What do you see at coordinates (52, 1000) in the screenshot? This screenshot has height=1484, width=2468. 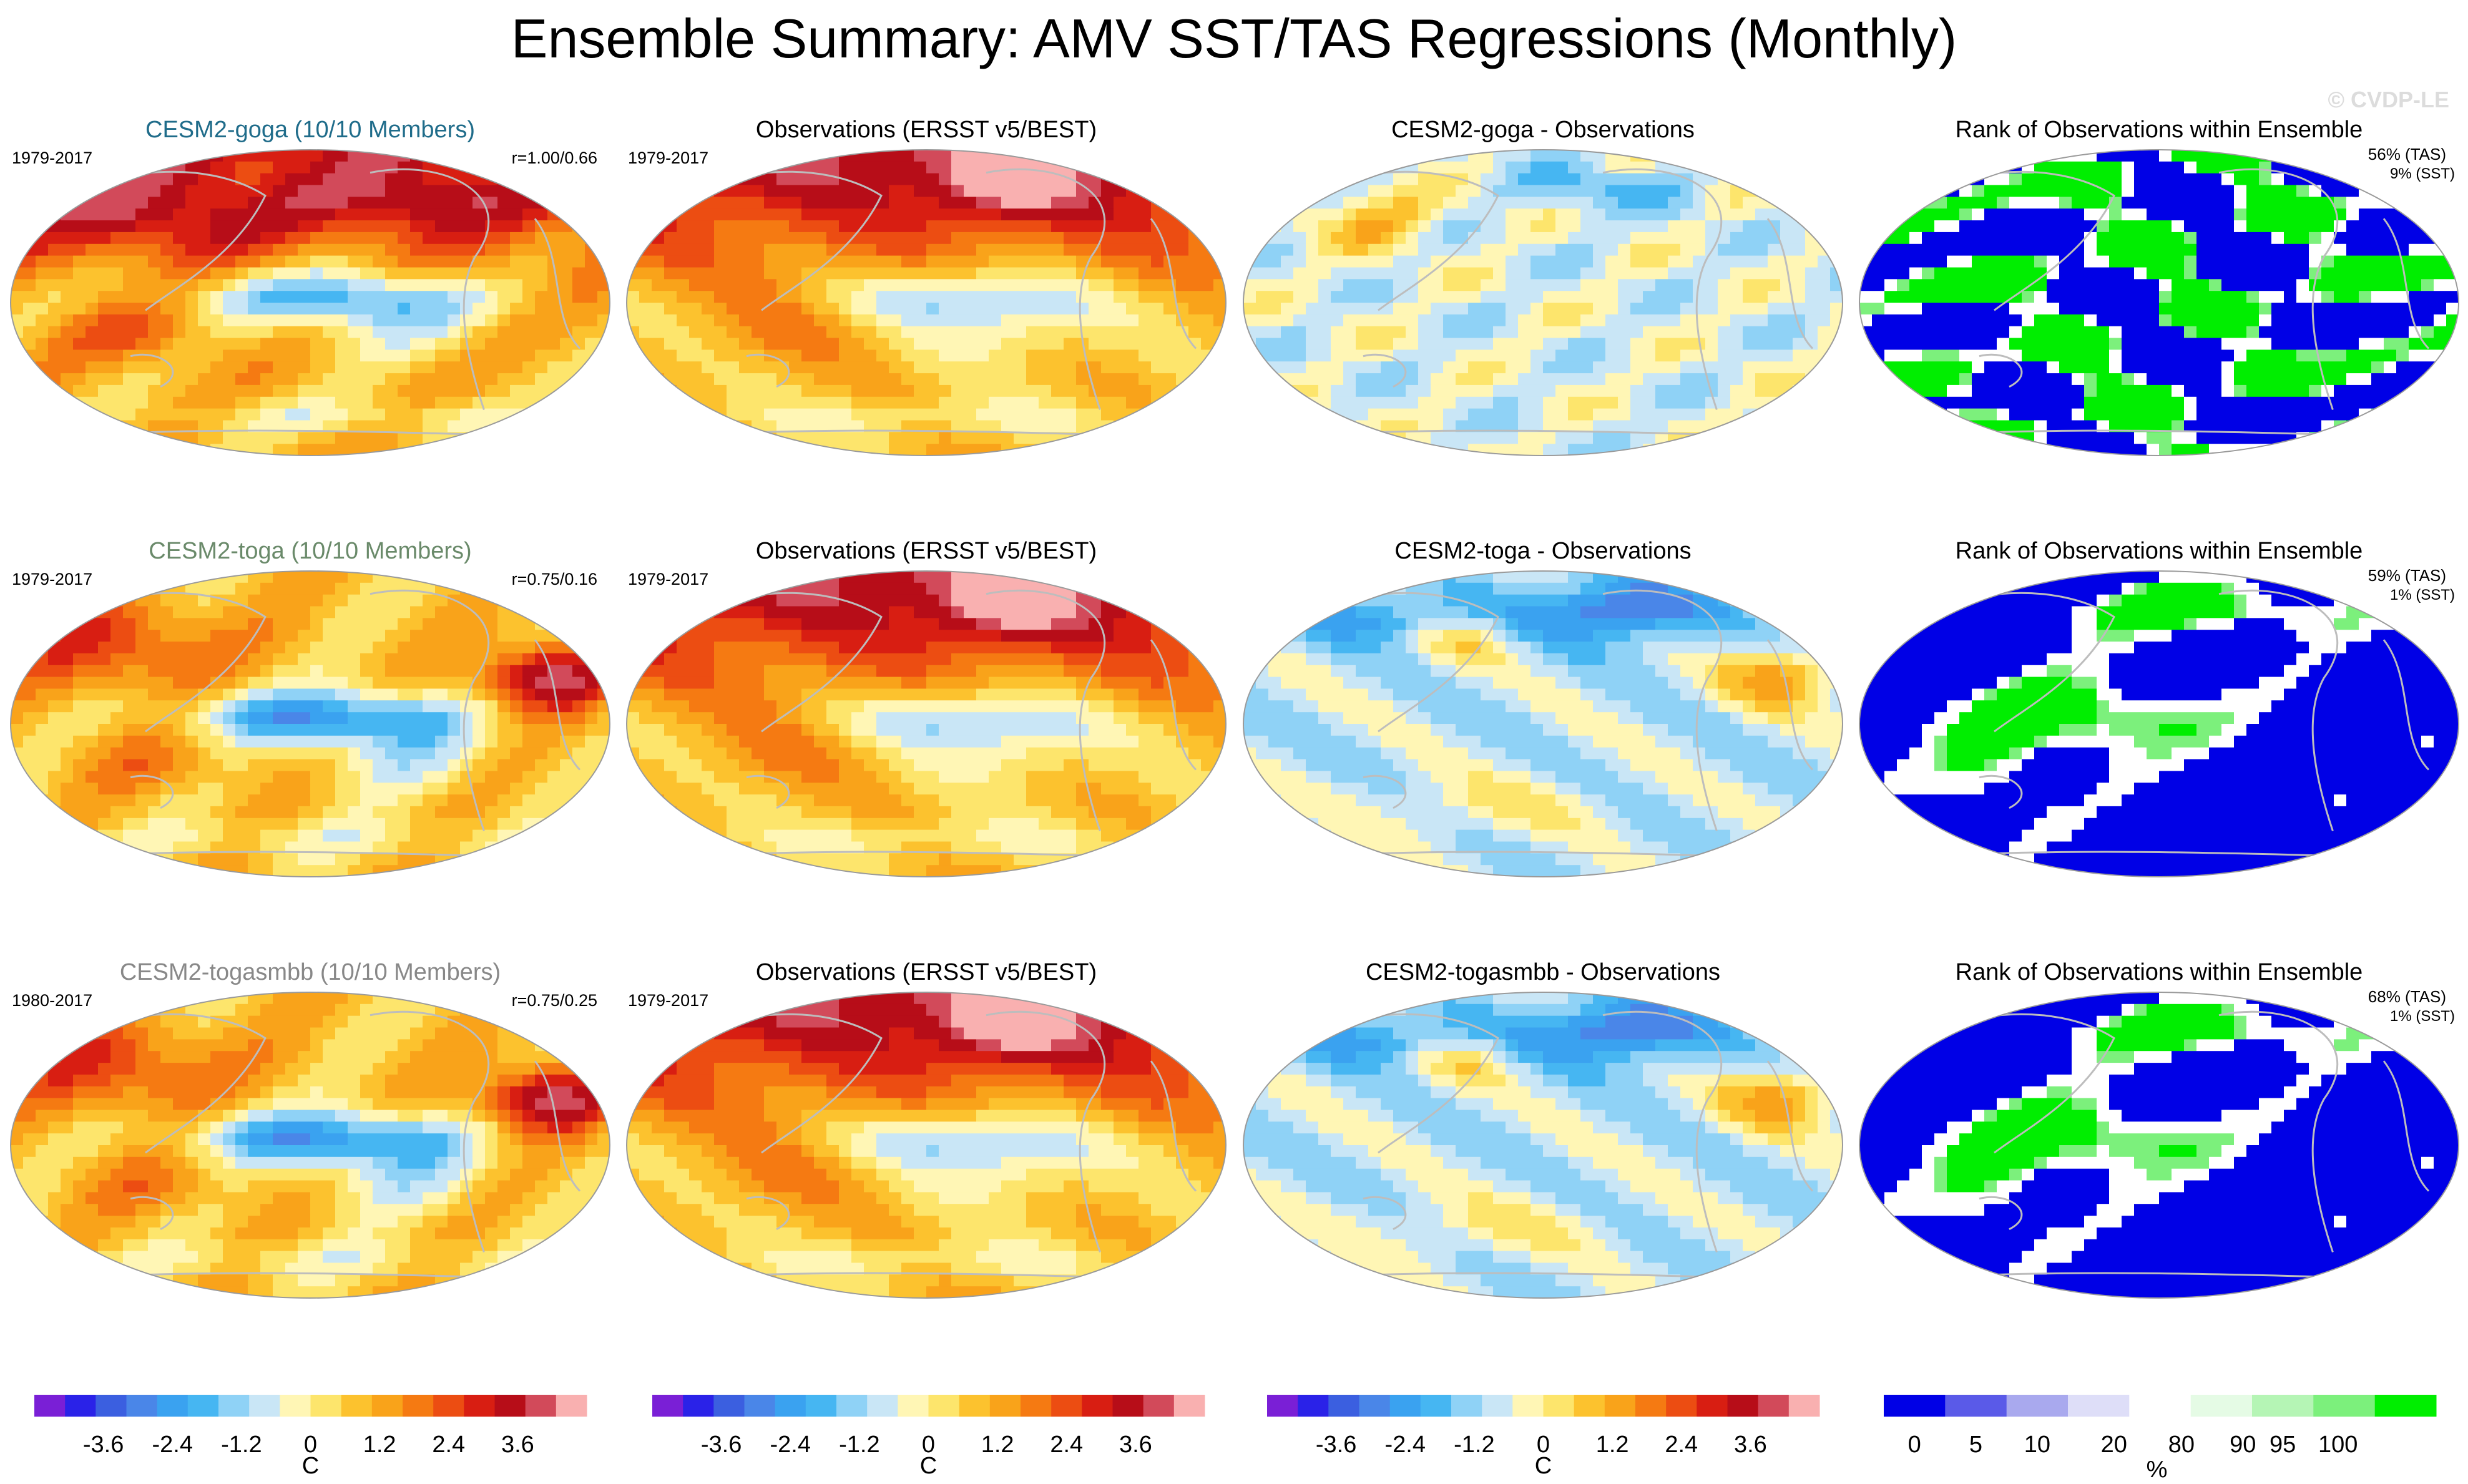 I see `panel-period: 1980-2017` at bounding box center [52, 1000].